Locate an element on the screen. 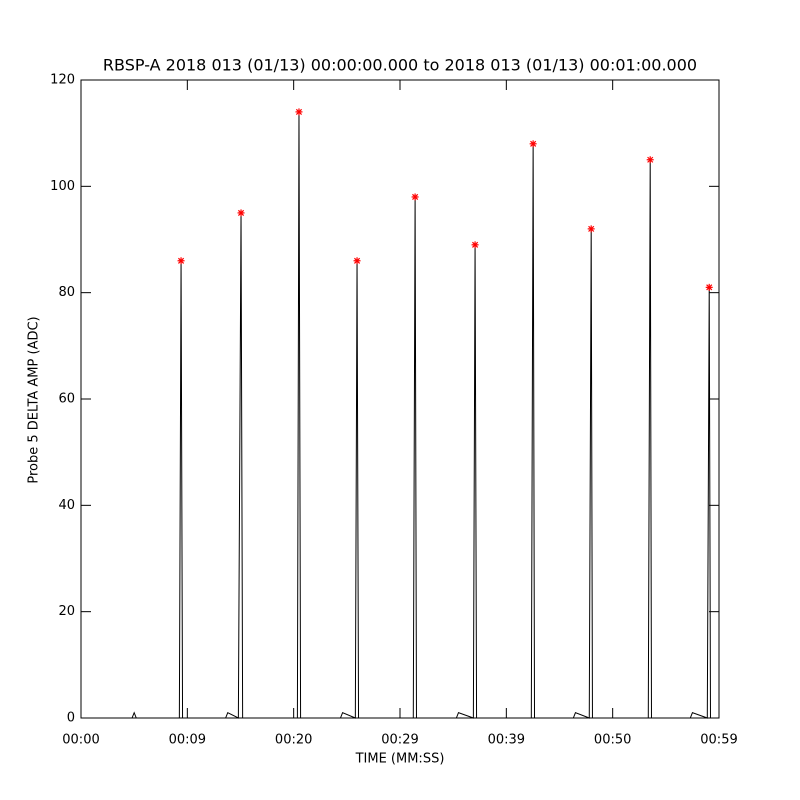  y-axis-label: Probe 5 DELTA AMP (ADC) is located at coordinates (34, 399).